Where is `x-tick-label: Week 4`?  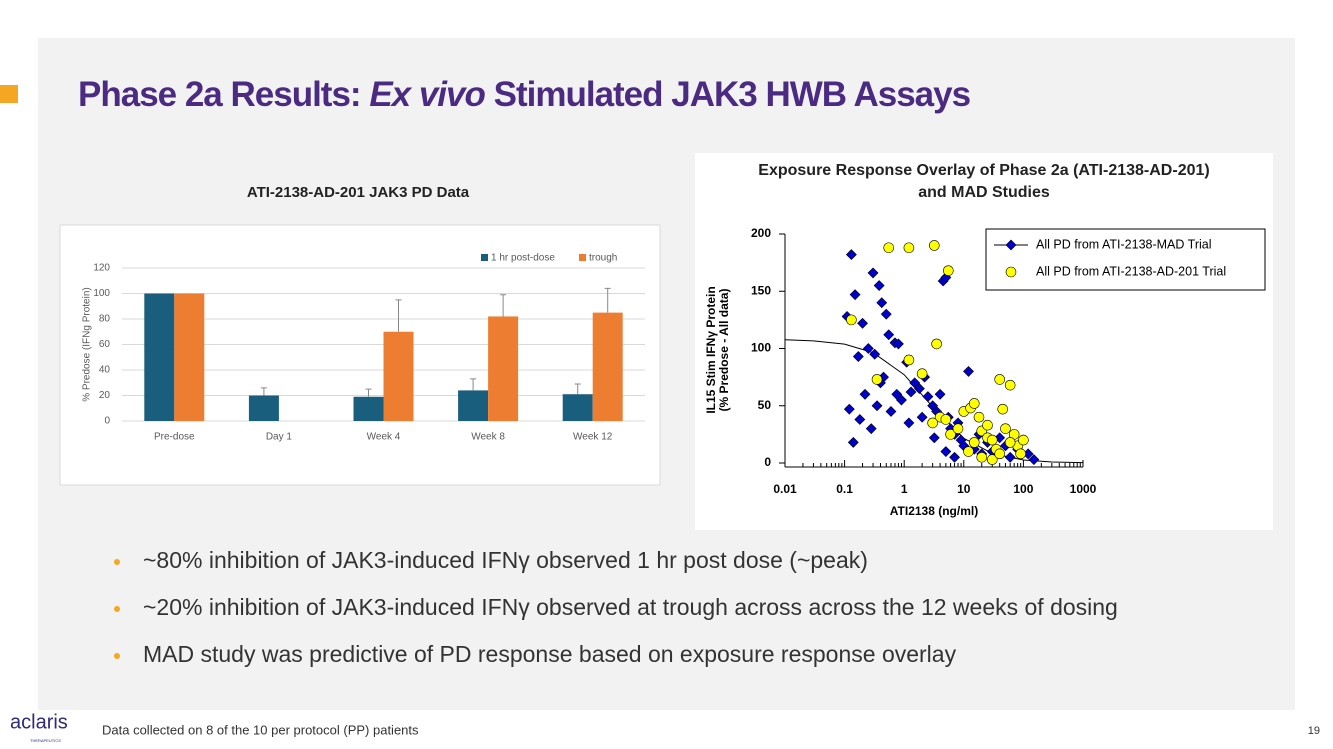 x-tick-label: Week 4 is located at coordinates (384, 437).